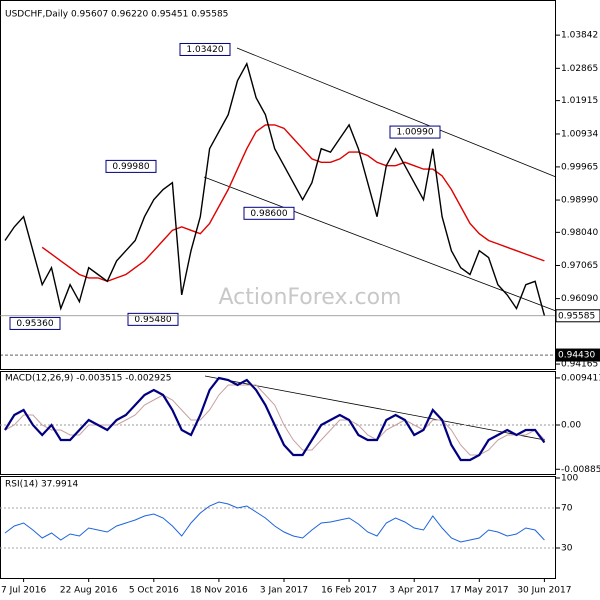  I want to click on y-tick-label: 1.02865, so click(579, 69).